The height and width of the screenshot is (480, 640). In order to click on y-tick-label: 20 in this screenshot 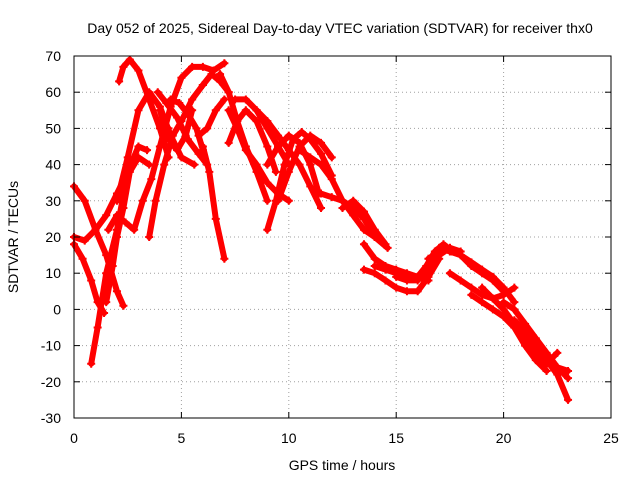, I will do `click(53, 237)`.